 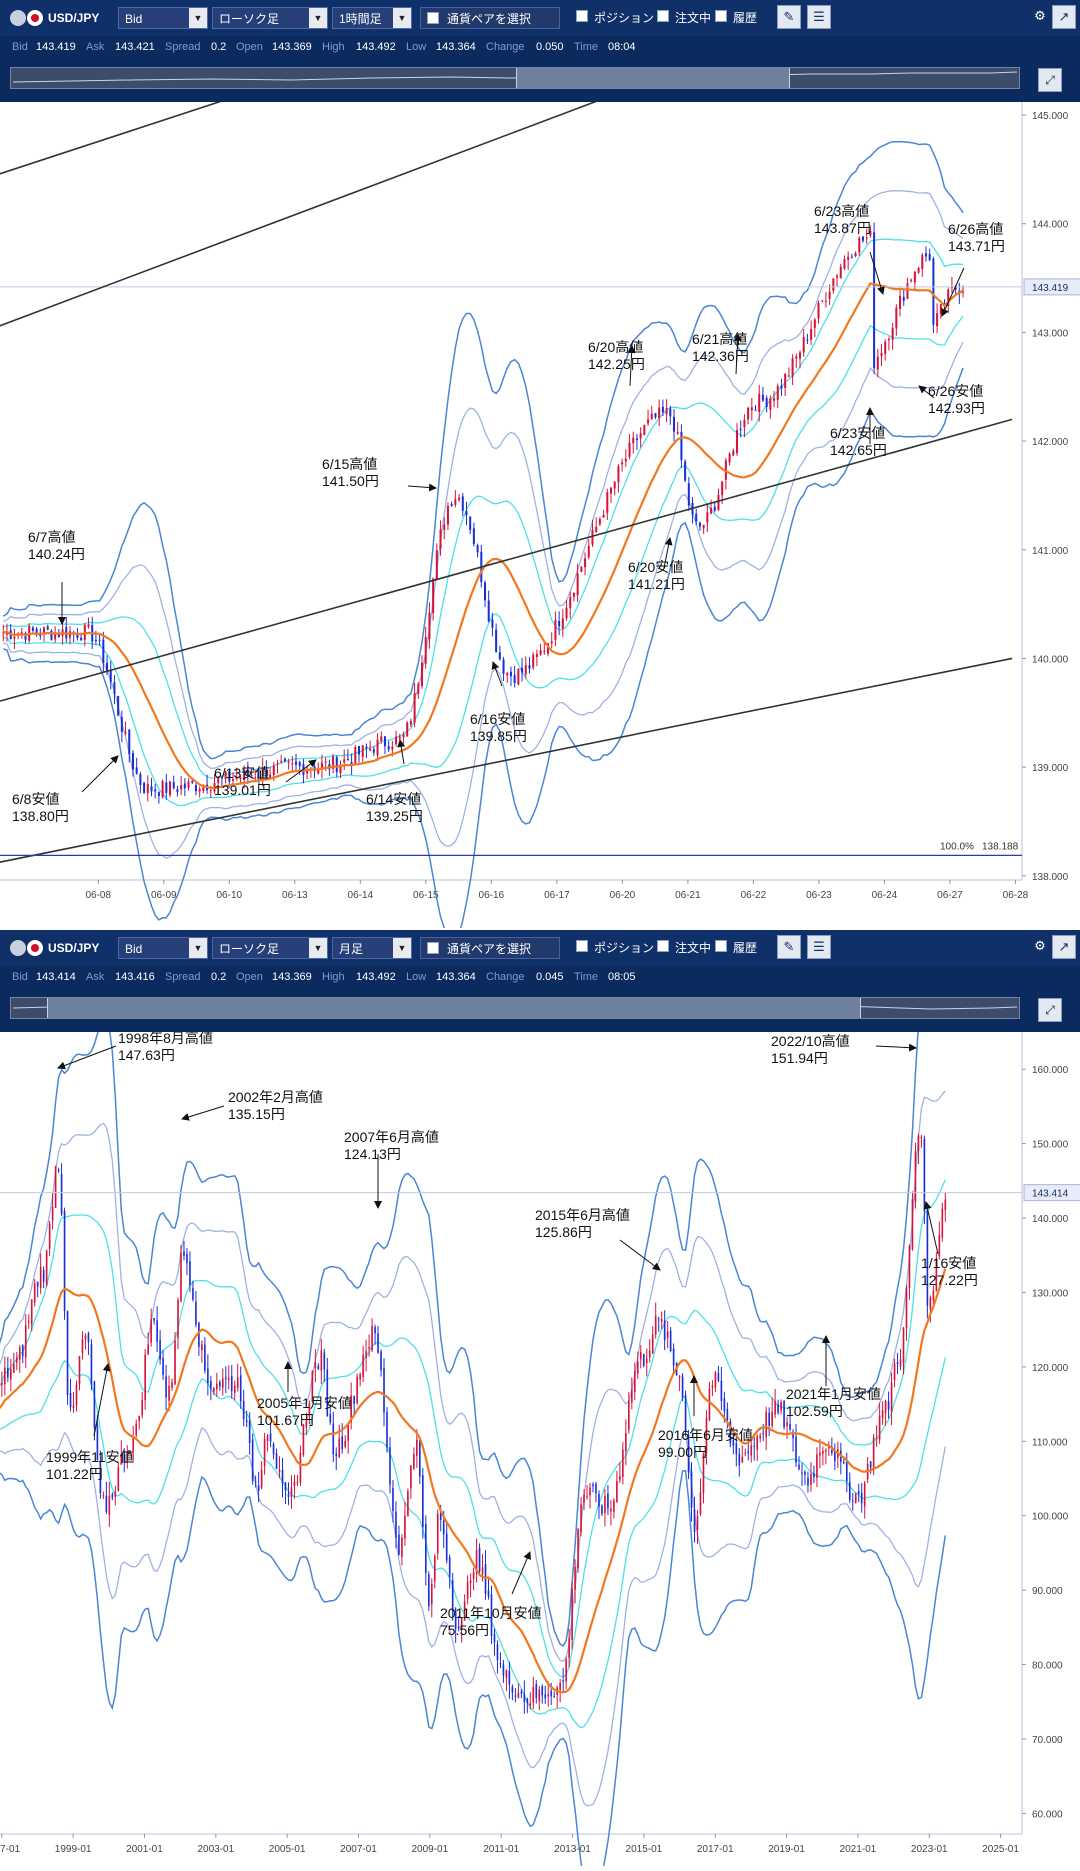 What do you see at coordinates (198, 948) in the screenshot?
I see `chevron-down-icon: ▼` at bounding box center [198, 948].